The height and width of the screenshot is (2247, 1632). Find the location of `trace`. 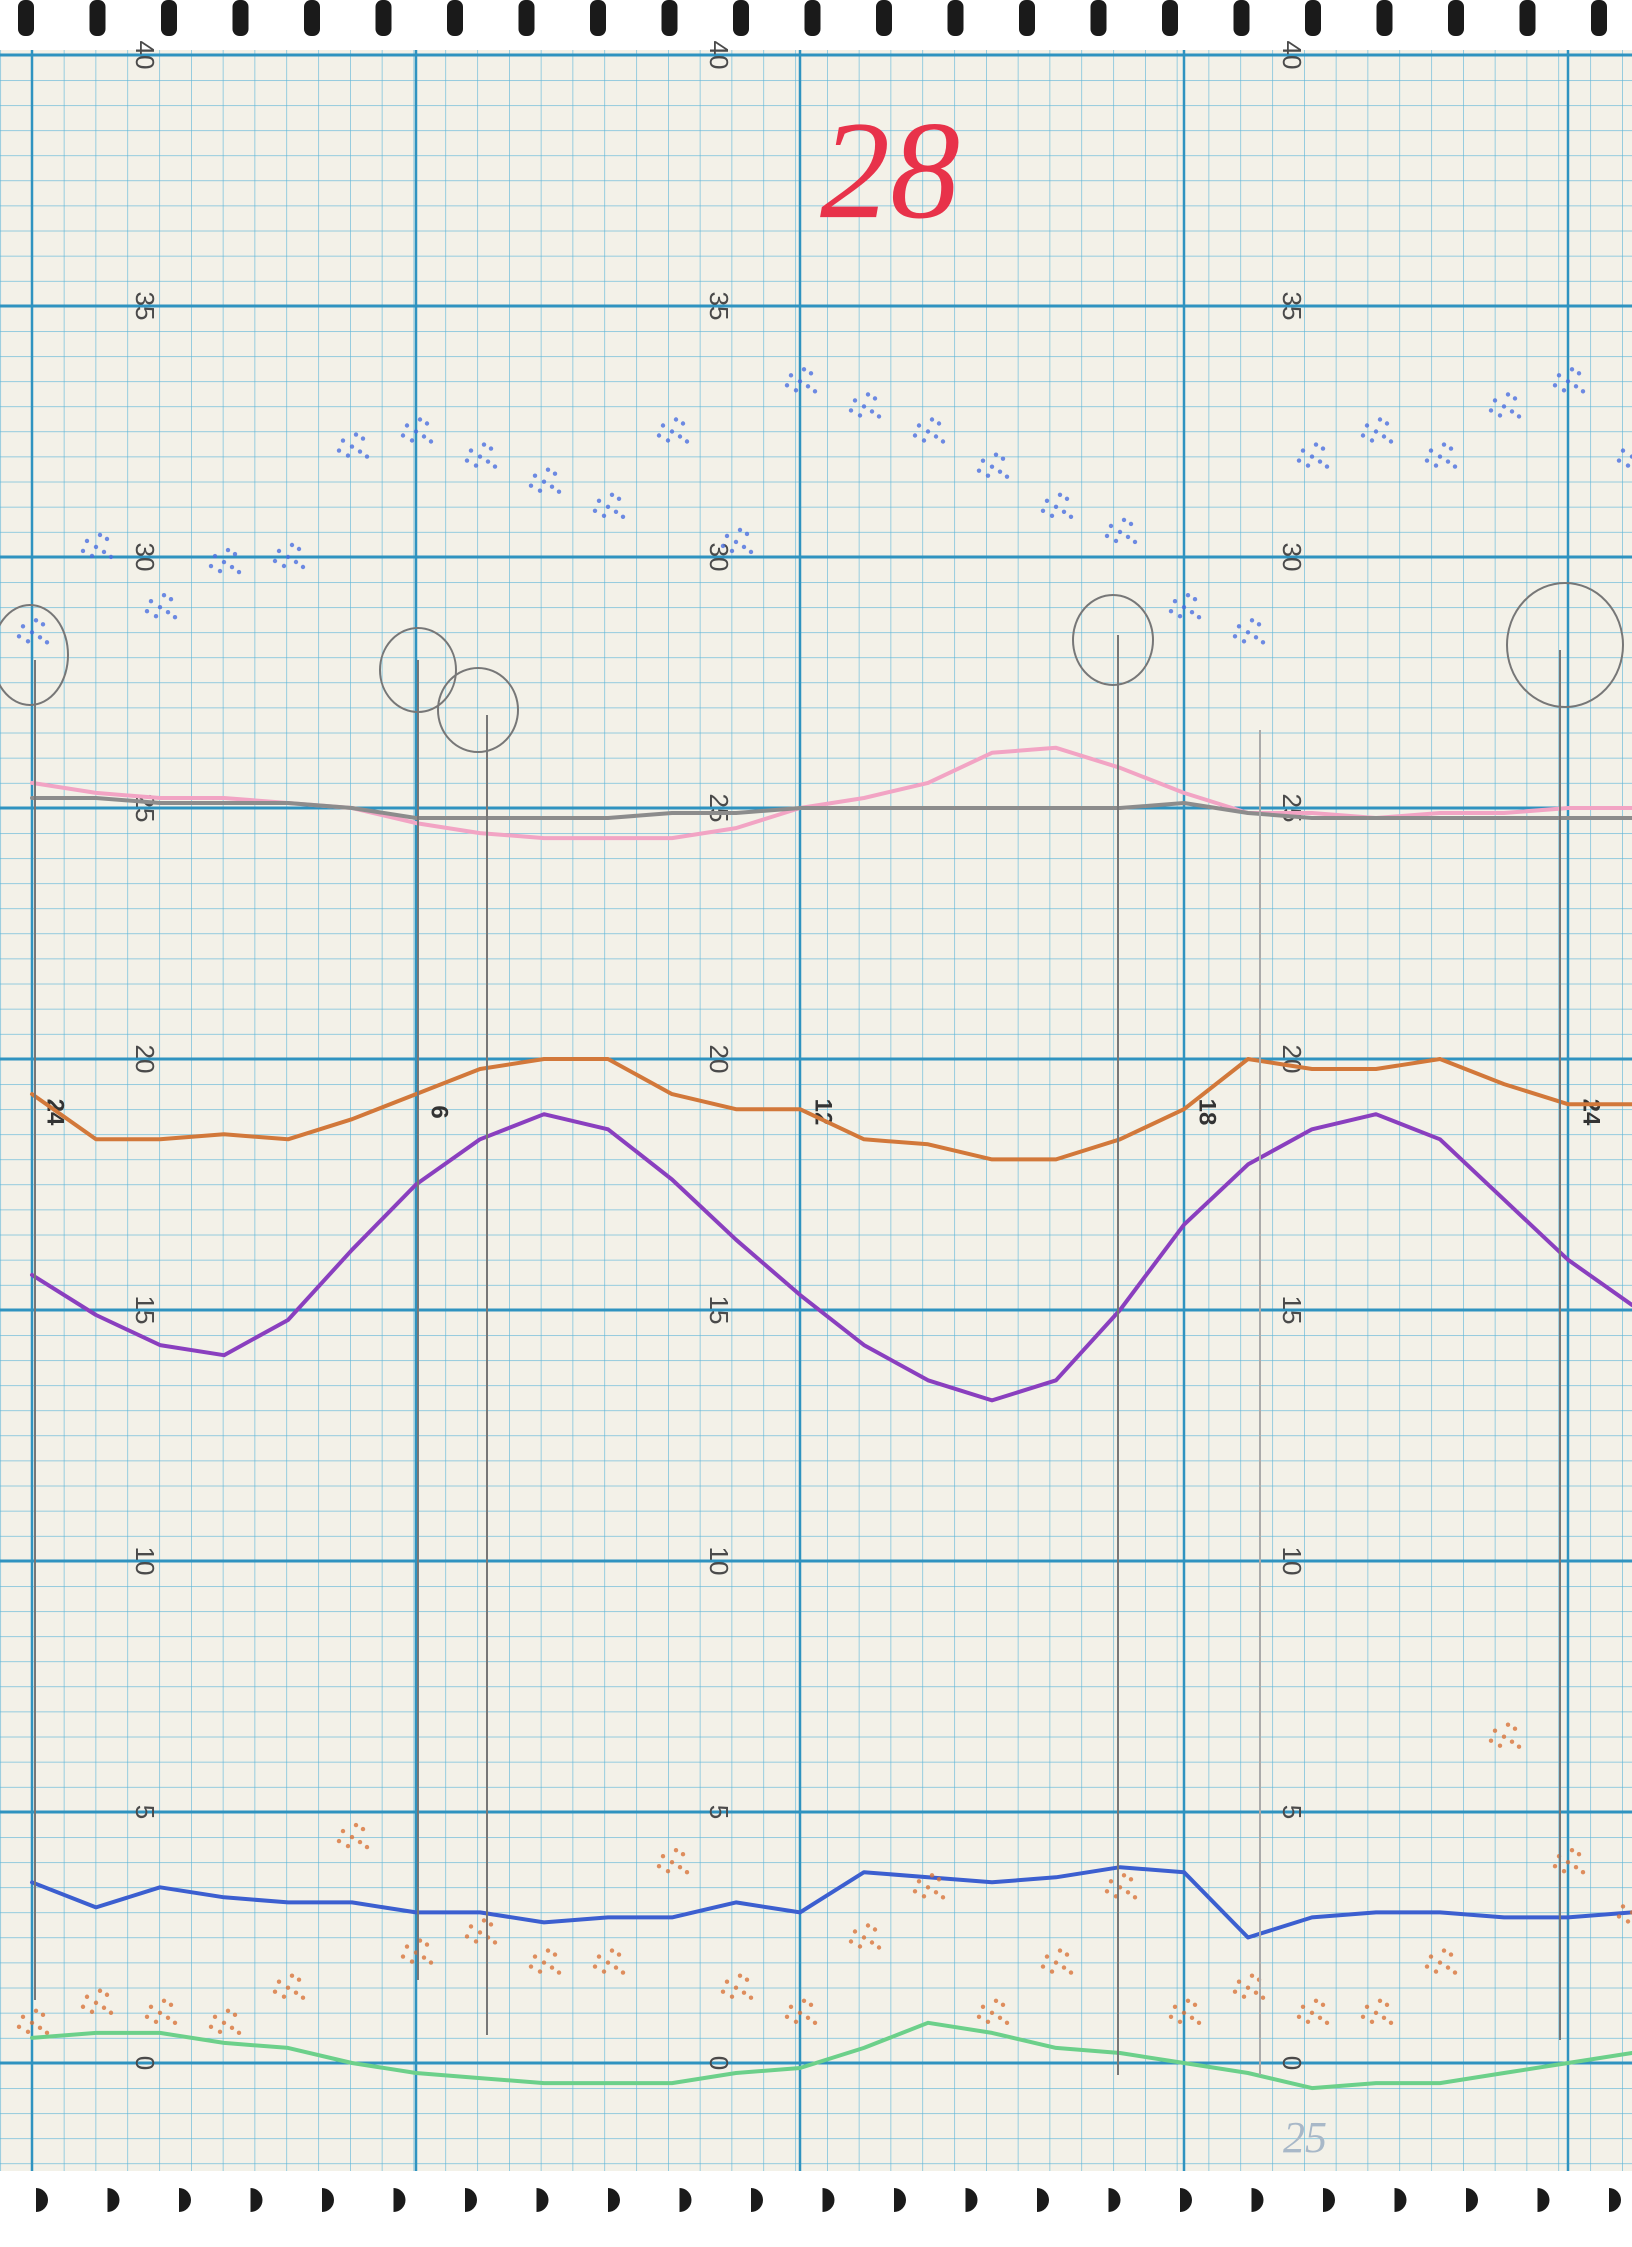

trace is located at coordinates (831, 808).